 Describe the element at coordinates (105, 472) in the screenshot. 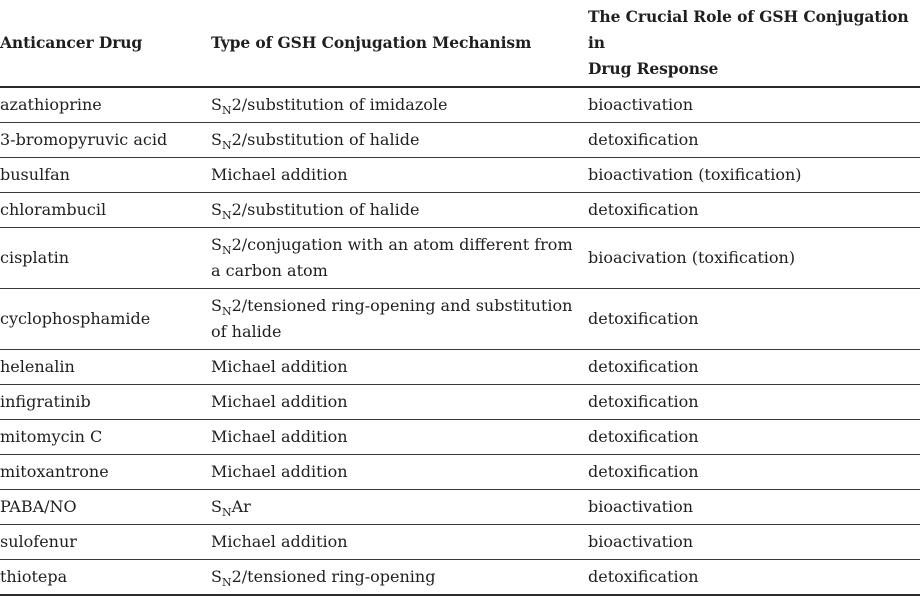

I see `drug-cell: mitoxantrone` at that location.